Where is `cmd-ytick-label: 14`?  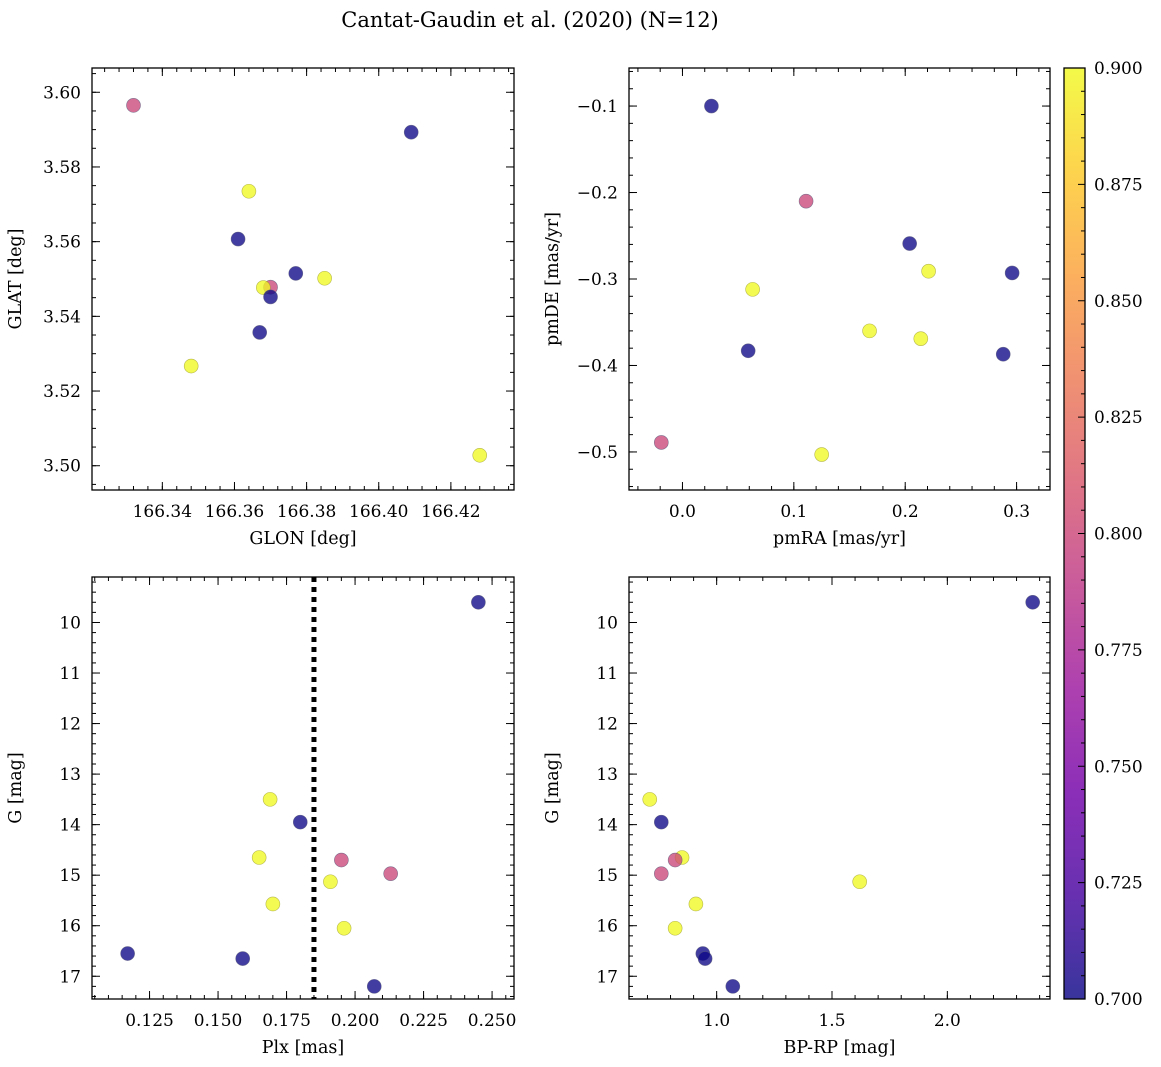 cmd-ytick-label: 14 is located at coordinates (607, 826).